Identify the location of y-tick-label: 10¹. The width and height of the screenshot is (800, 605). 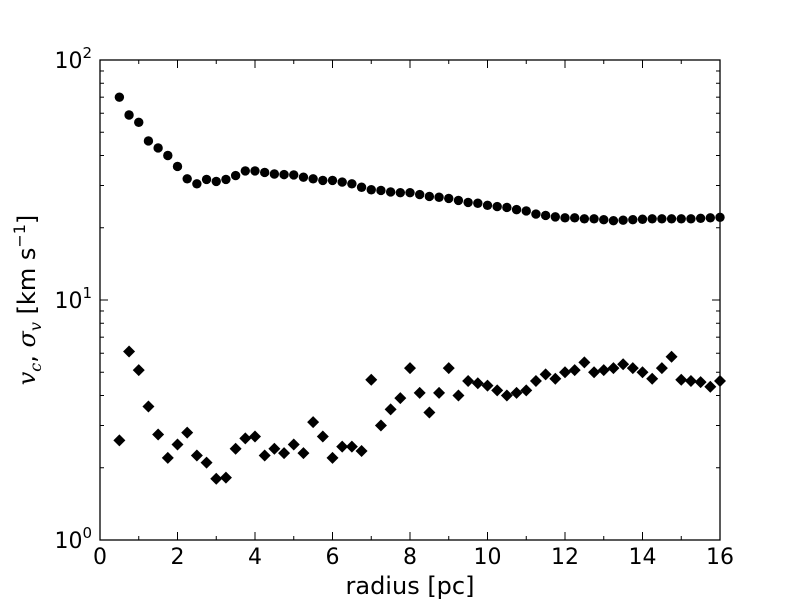
(73, 299).